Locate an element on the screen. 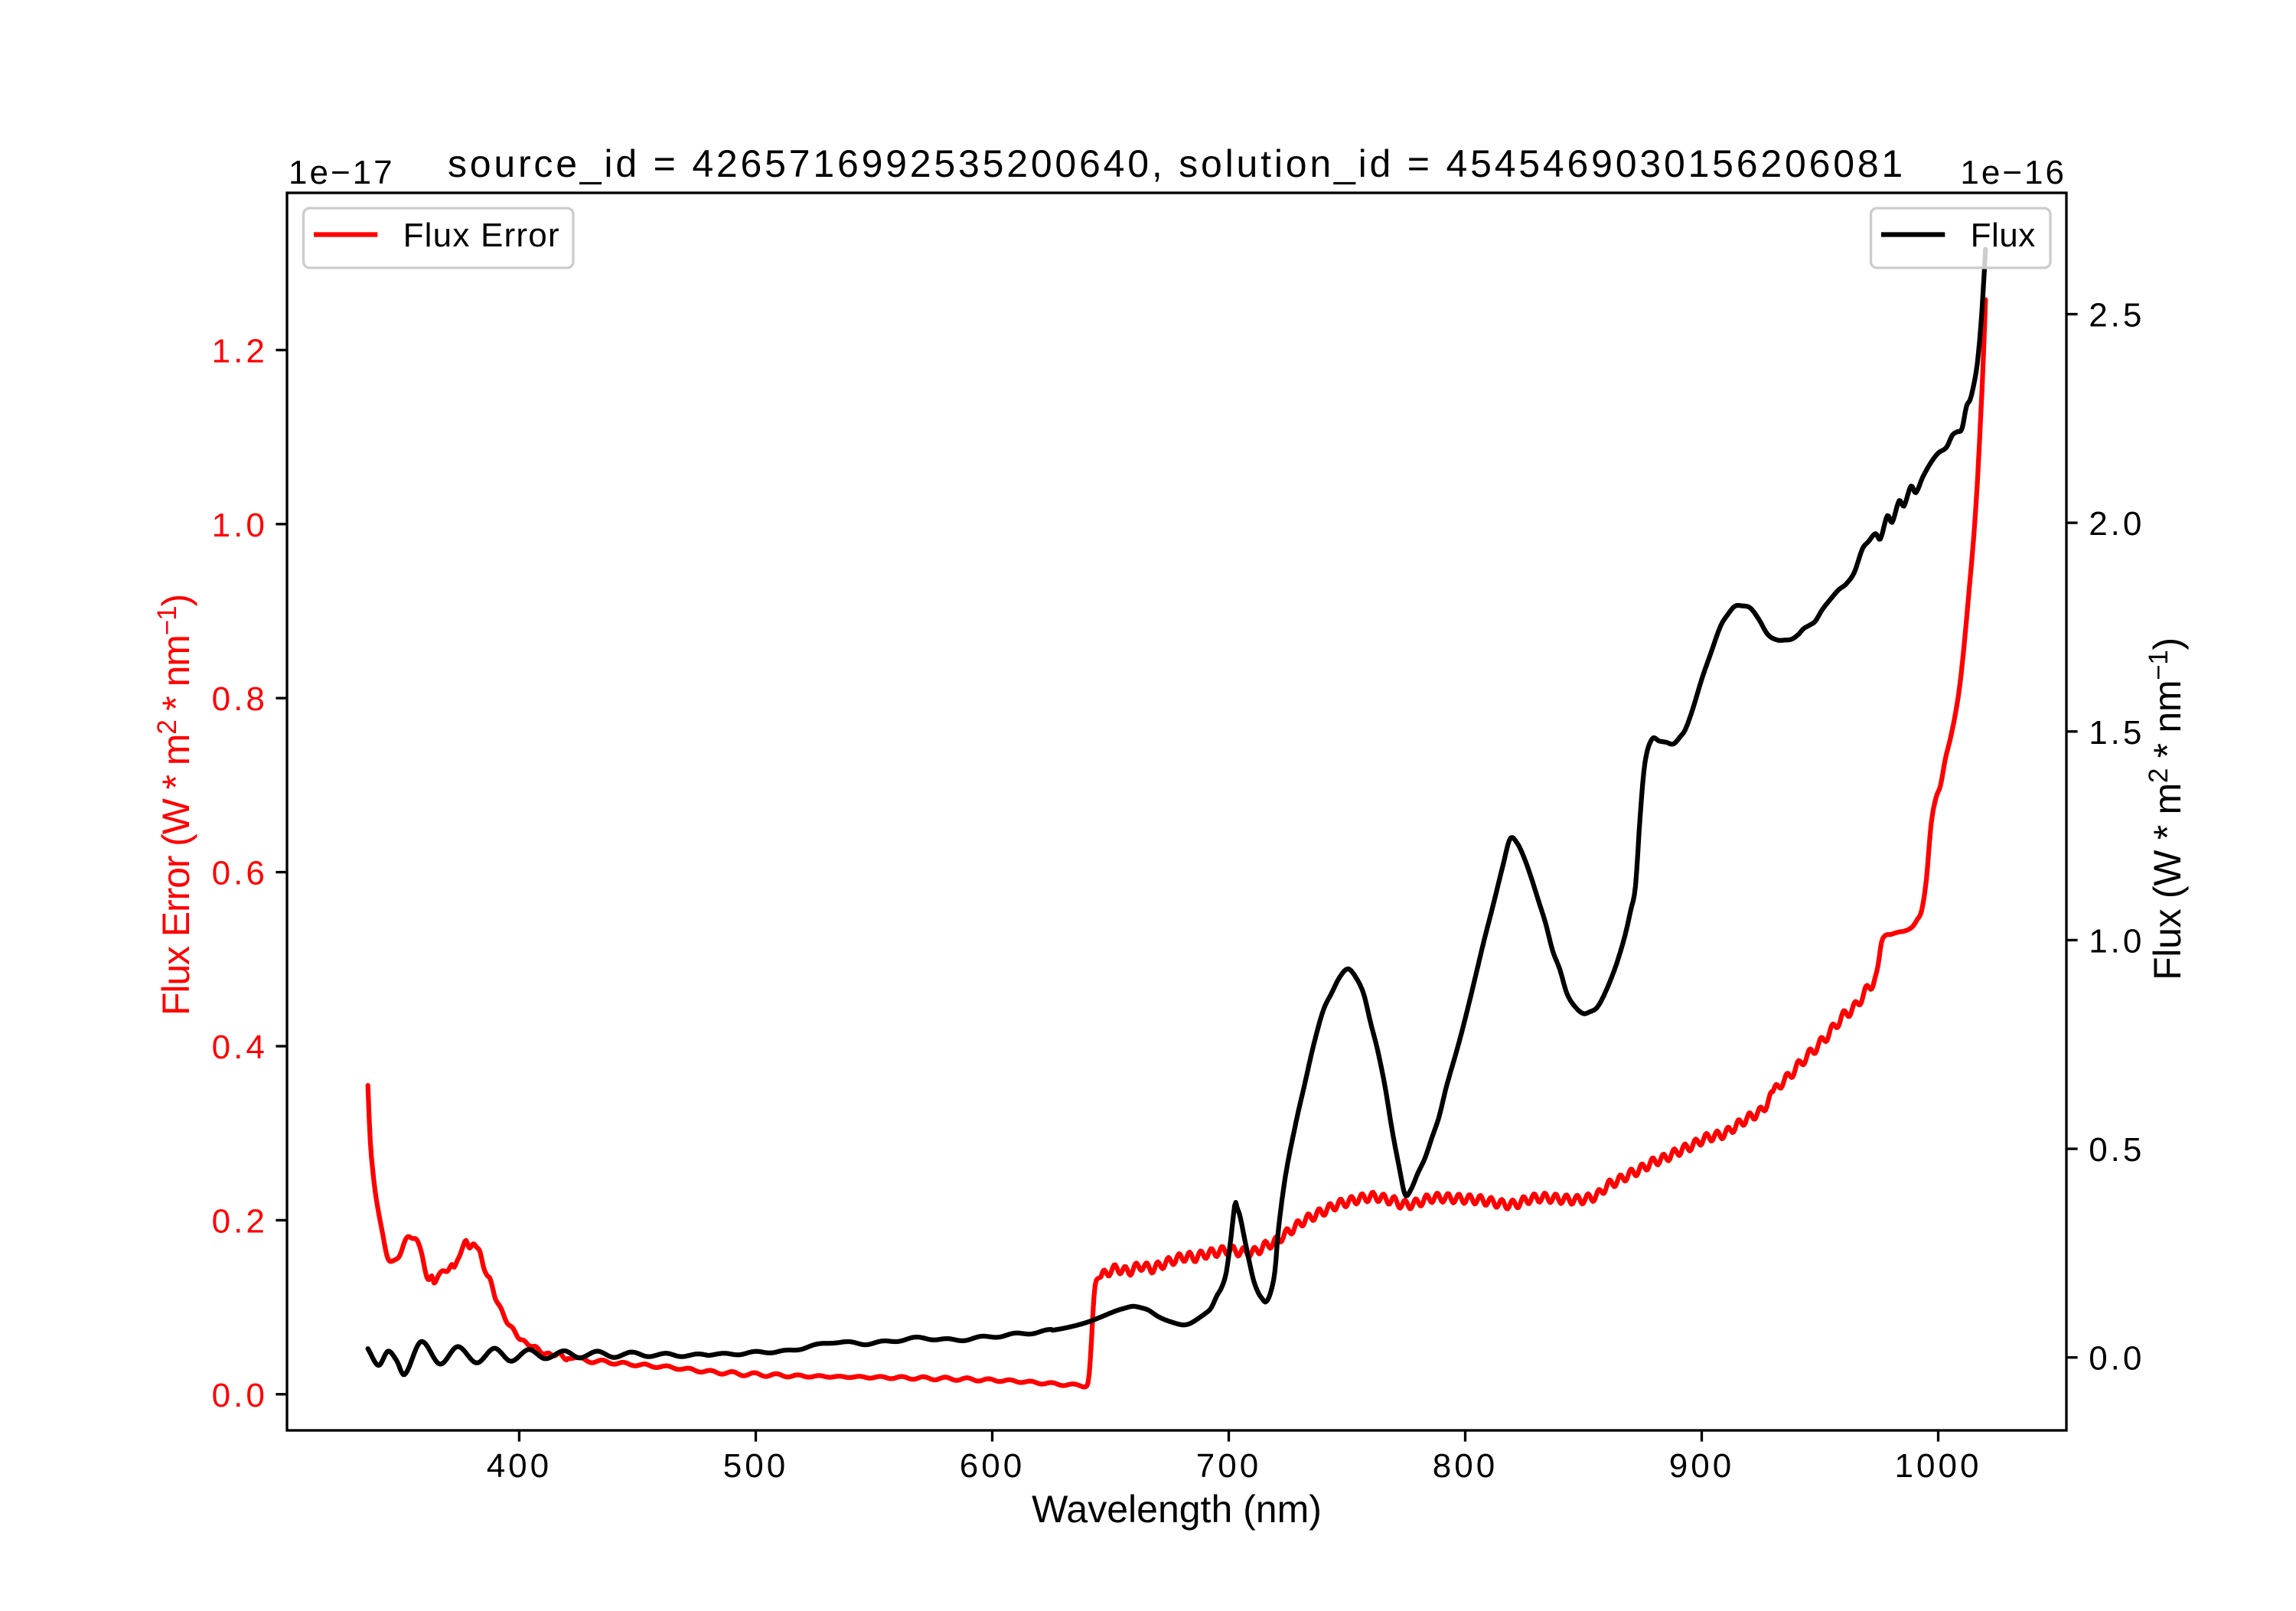  svg-text: 1.2 is located at coordinates (240, 351).